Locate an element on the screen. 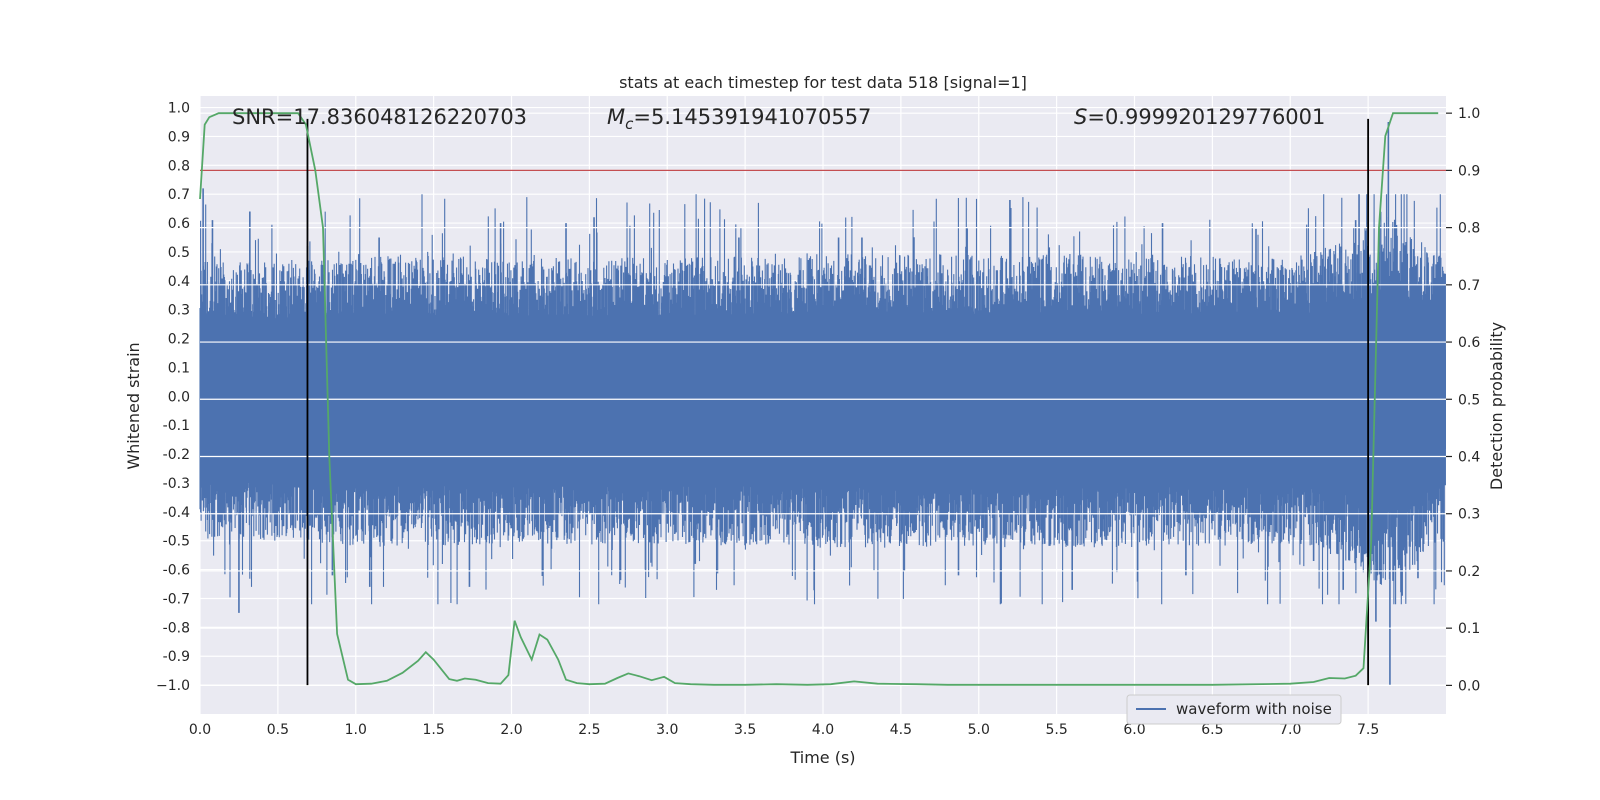 Image resolution: width=1600 pixels, height=800 pixels. snr-annotation: SNR=17.836048126220703 is located at coordinates (379, 117).